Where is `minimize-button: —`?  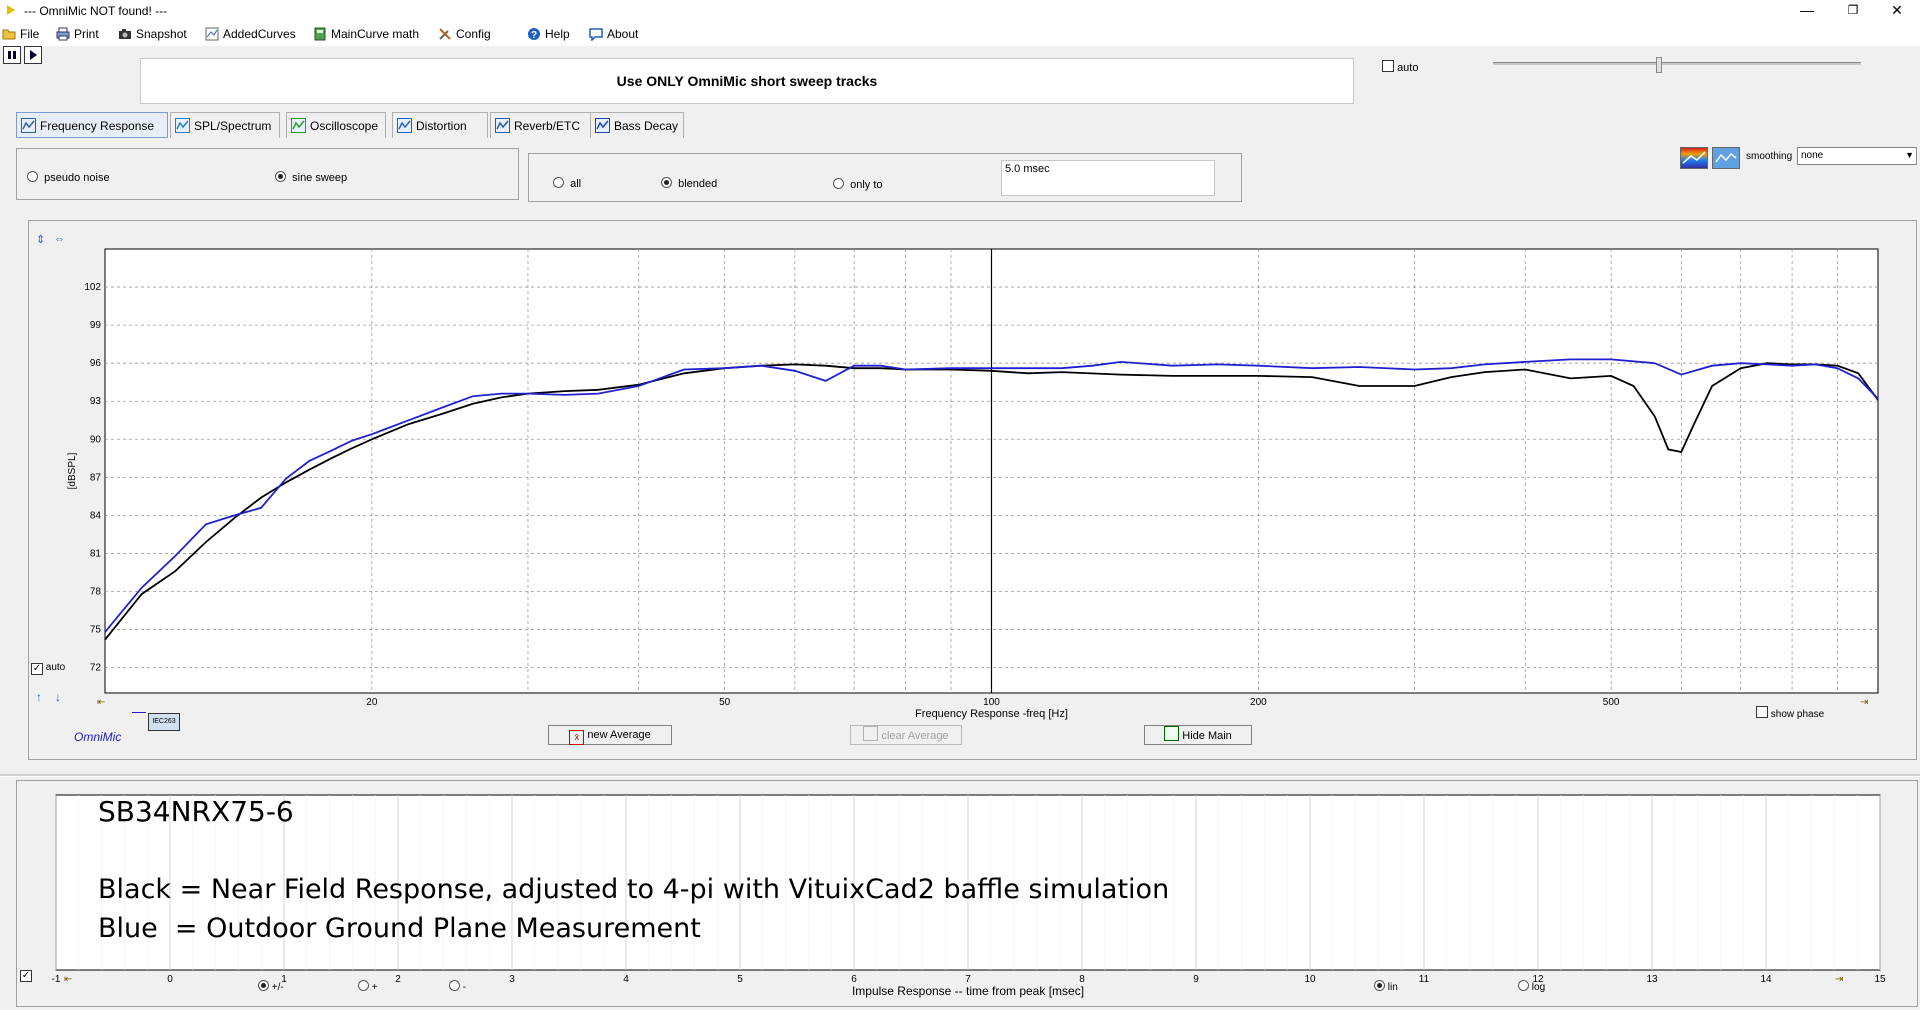 minimize-button: — is located at coordinates (1807, 10).